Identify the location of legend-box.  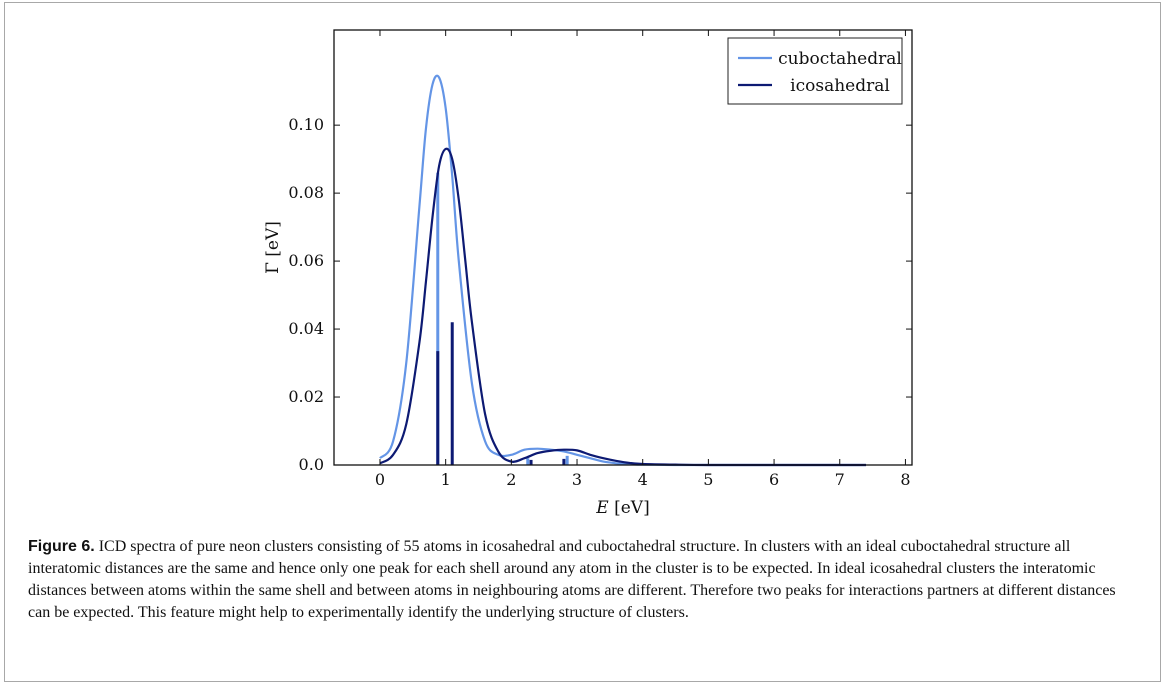
(815, 71).